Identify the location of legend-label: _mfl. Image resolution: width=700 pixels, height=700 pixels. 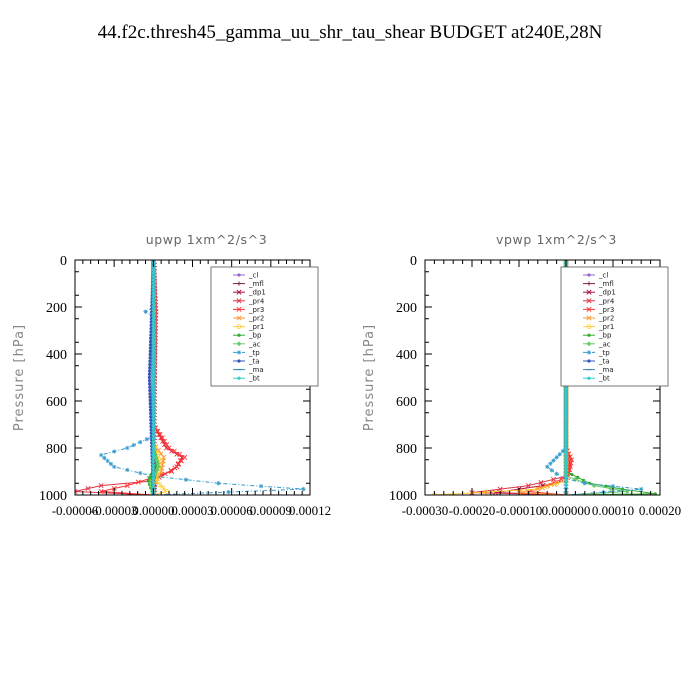
(256, 284).